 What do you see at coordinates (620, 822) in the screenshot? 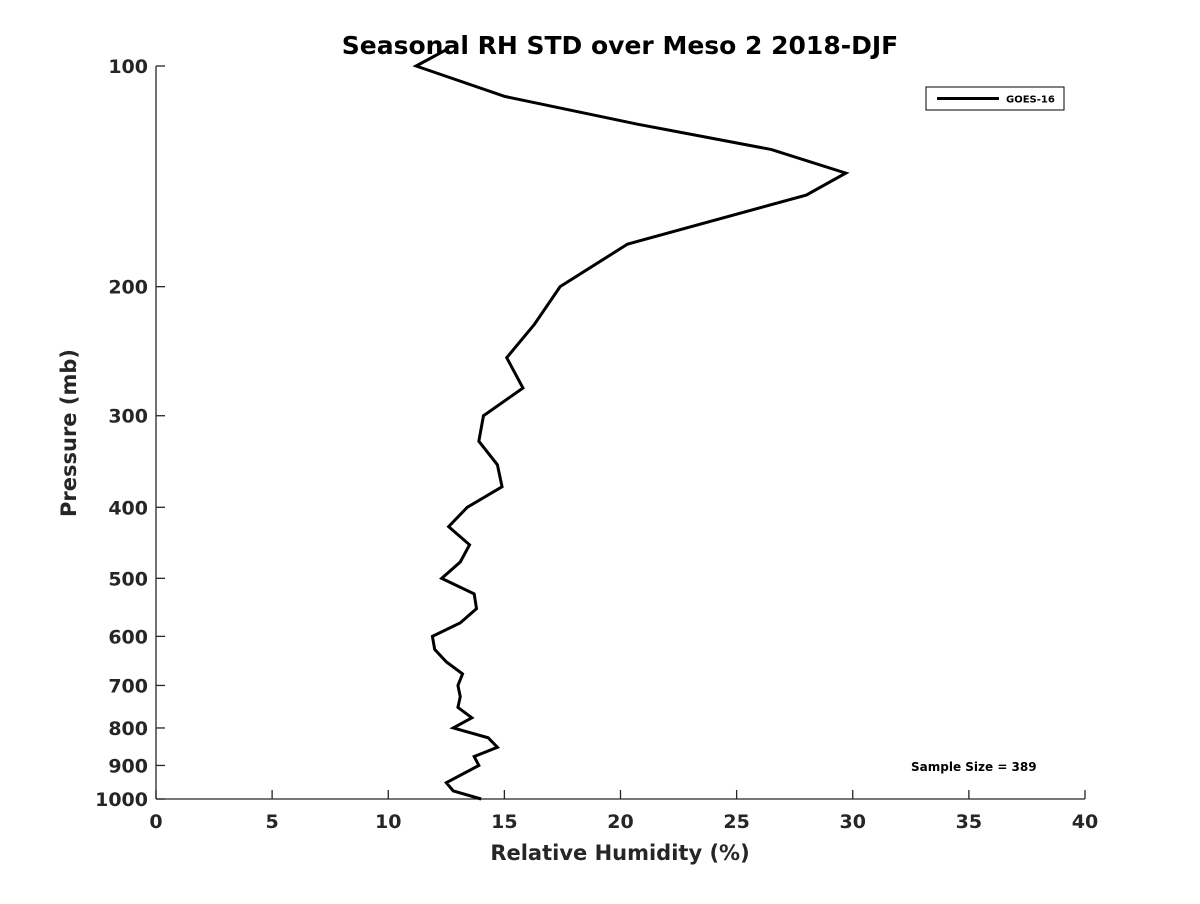
I see `x-tick-label: 20` at bounding box center [620, 822].